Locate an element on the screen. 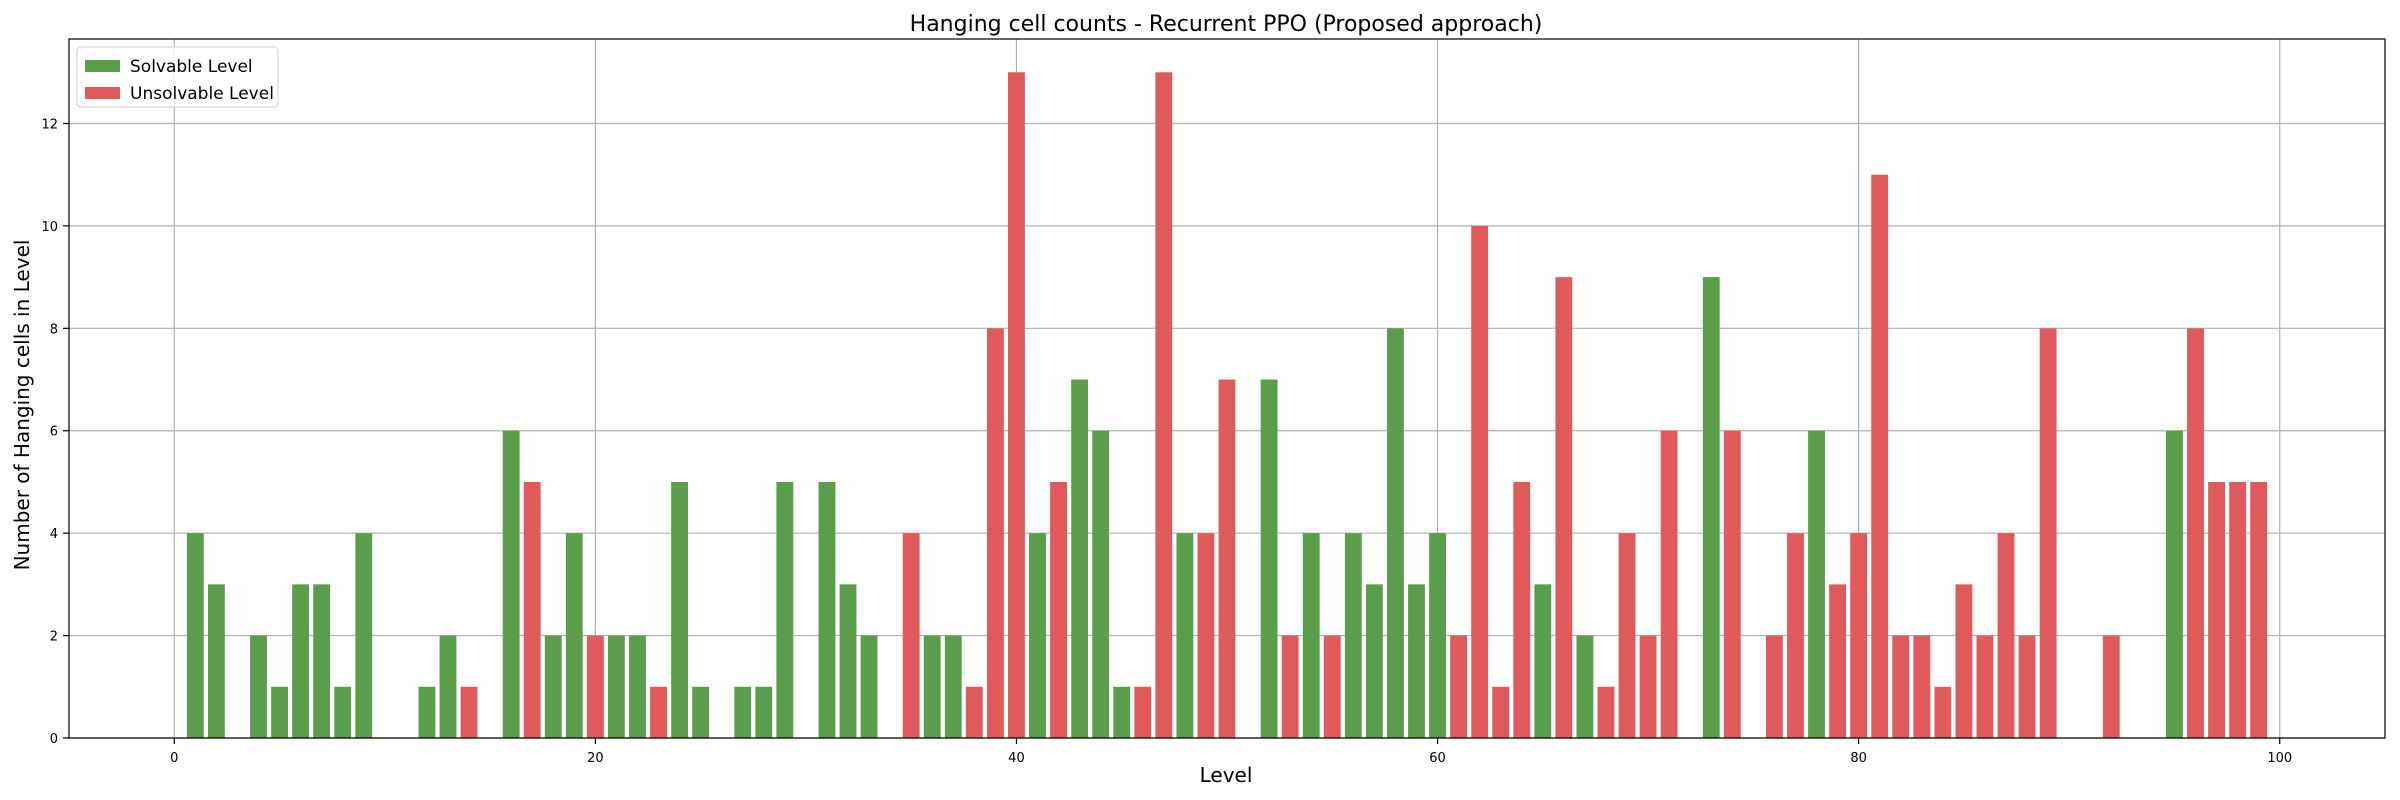  y-tick-label: 12 is located at coordinates (49, 124).